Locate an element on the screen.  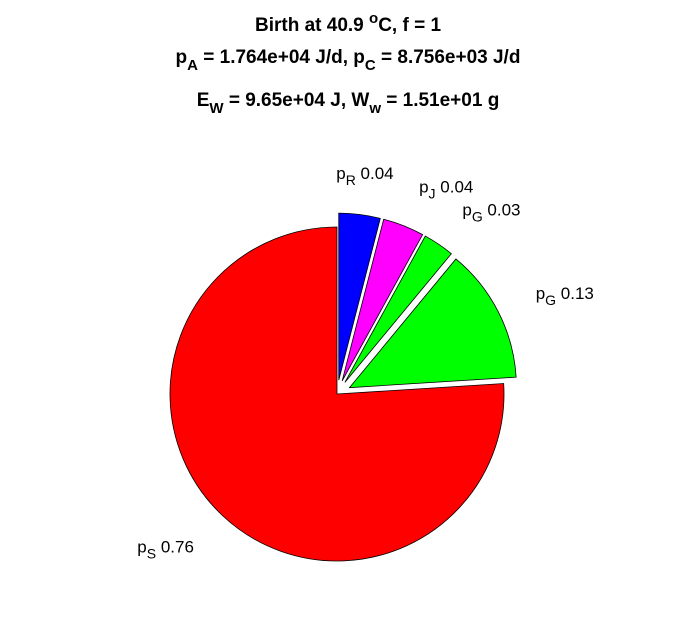
slice-label-value: 0.03 is located at coordinates (502, 210).